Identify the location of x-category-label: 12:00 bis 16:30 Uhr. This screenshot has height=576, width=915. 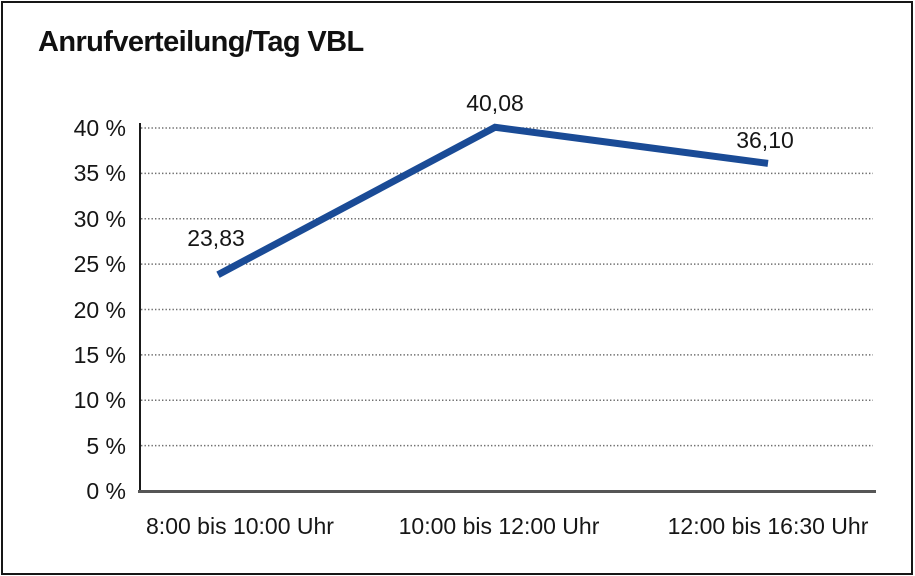
(768, 526).